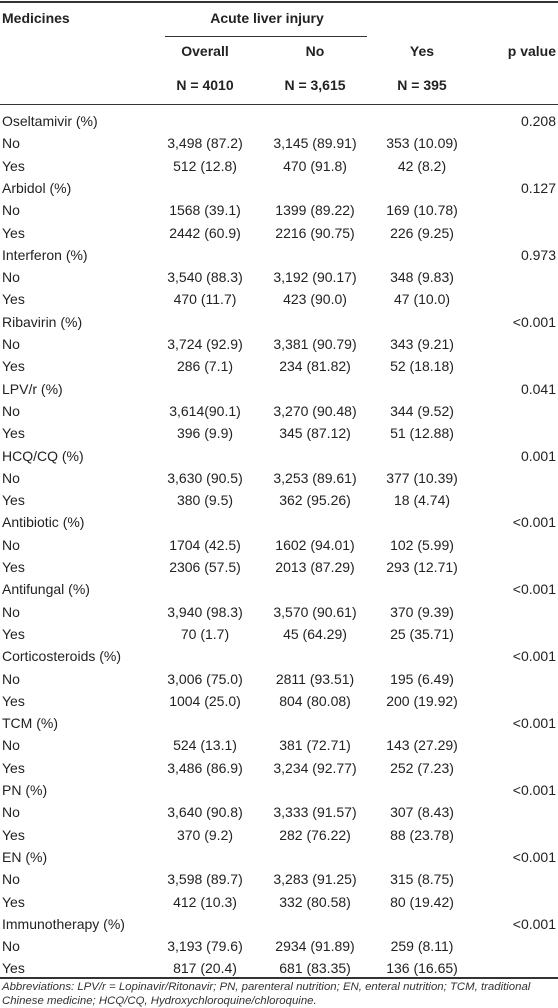 This screenshot has height=1008, width=558. I want to click on drug-name: LPV/r (%), so click(32, 388).